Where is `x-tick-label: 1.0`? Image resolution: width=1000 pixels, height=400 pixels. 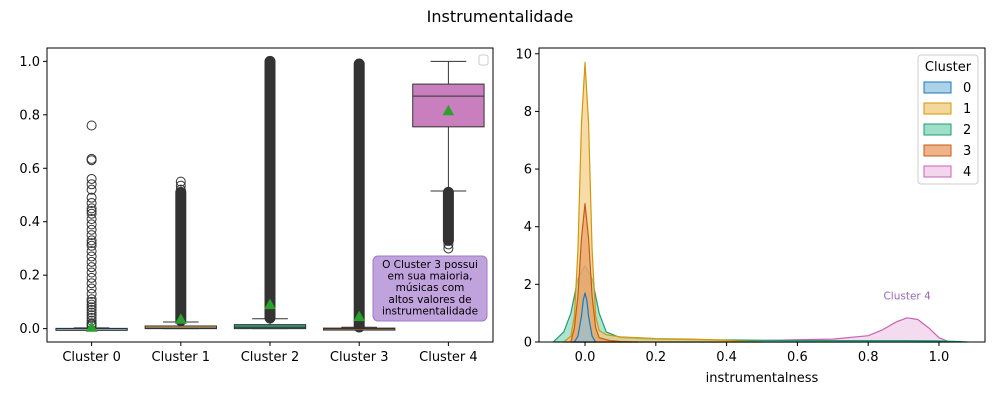 x-tick-label: 1.0 is located at coordinates (939, 357).